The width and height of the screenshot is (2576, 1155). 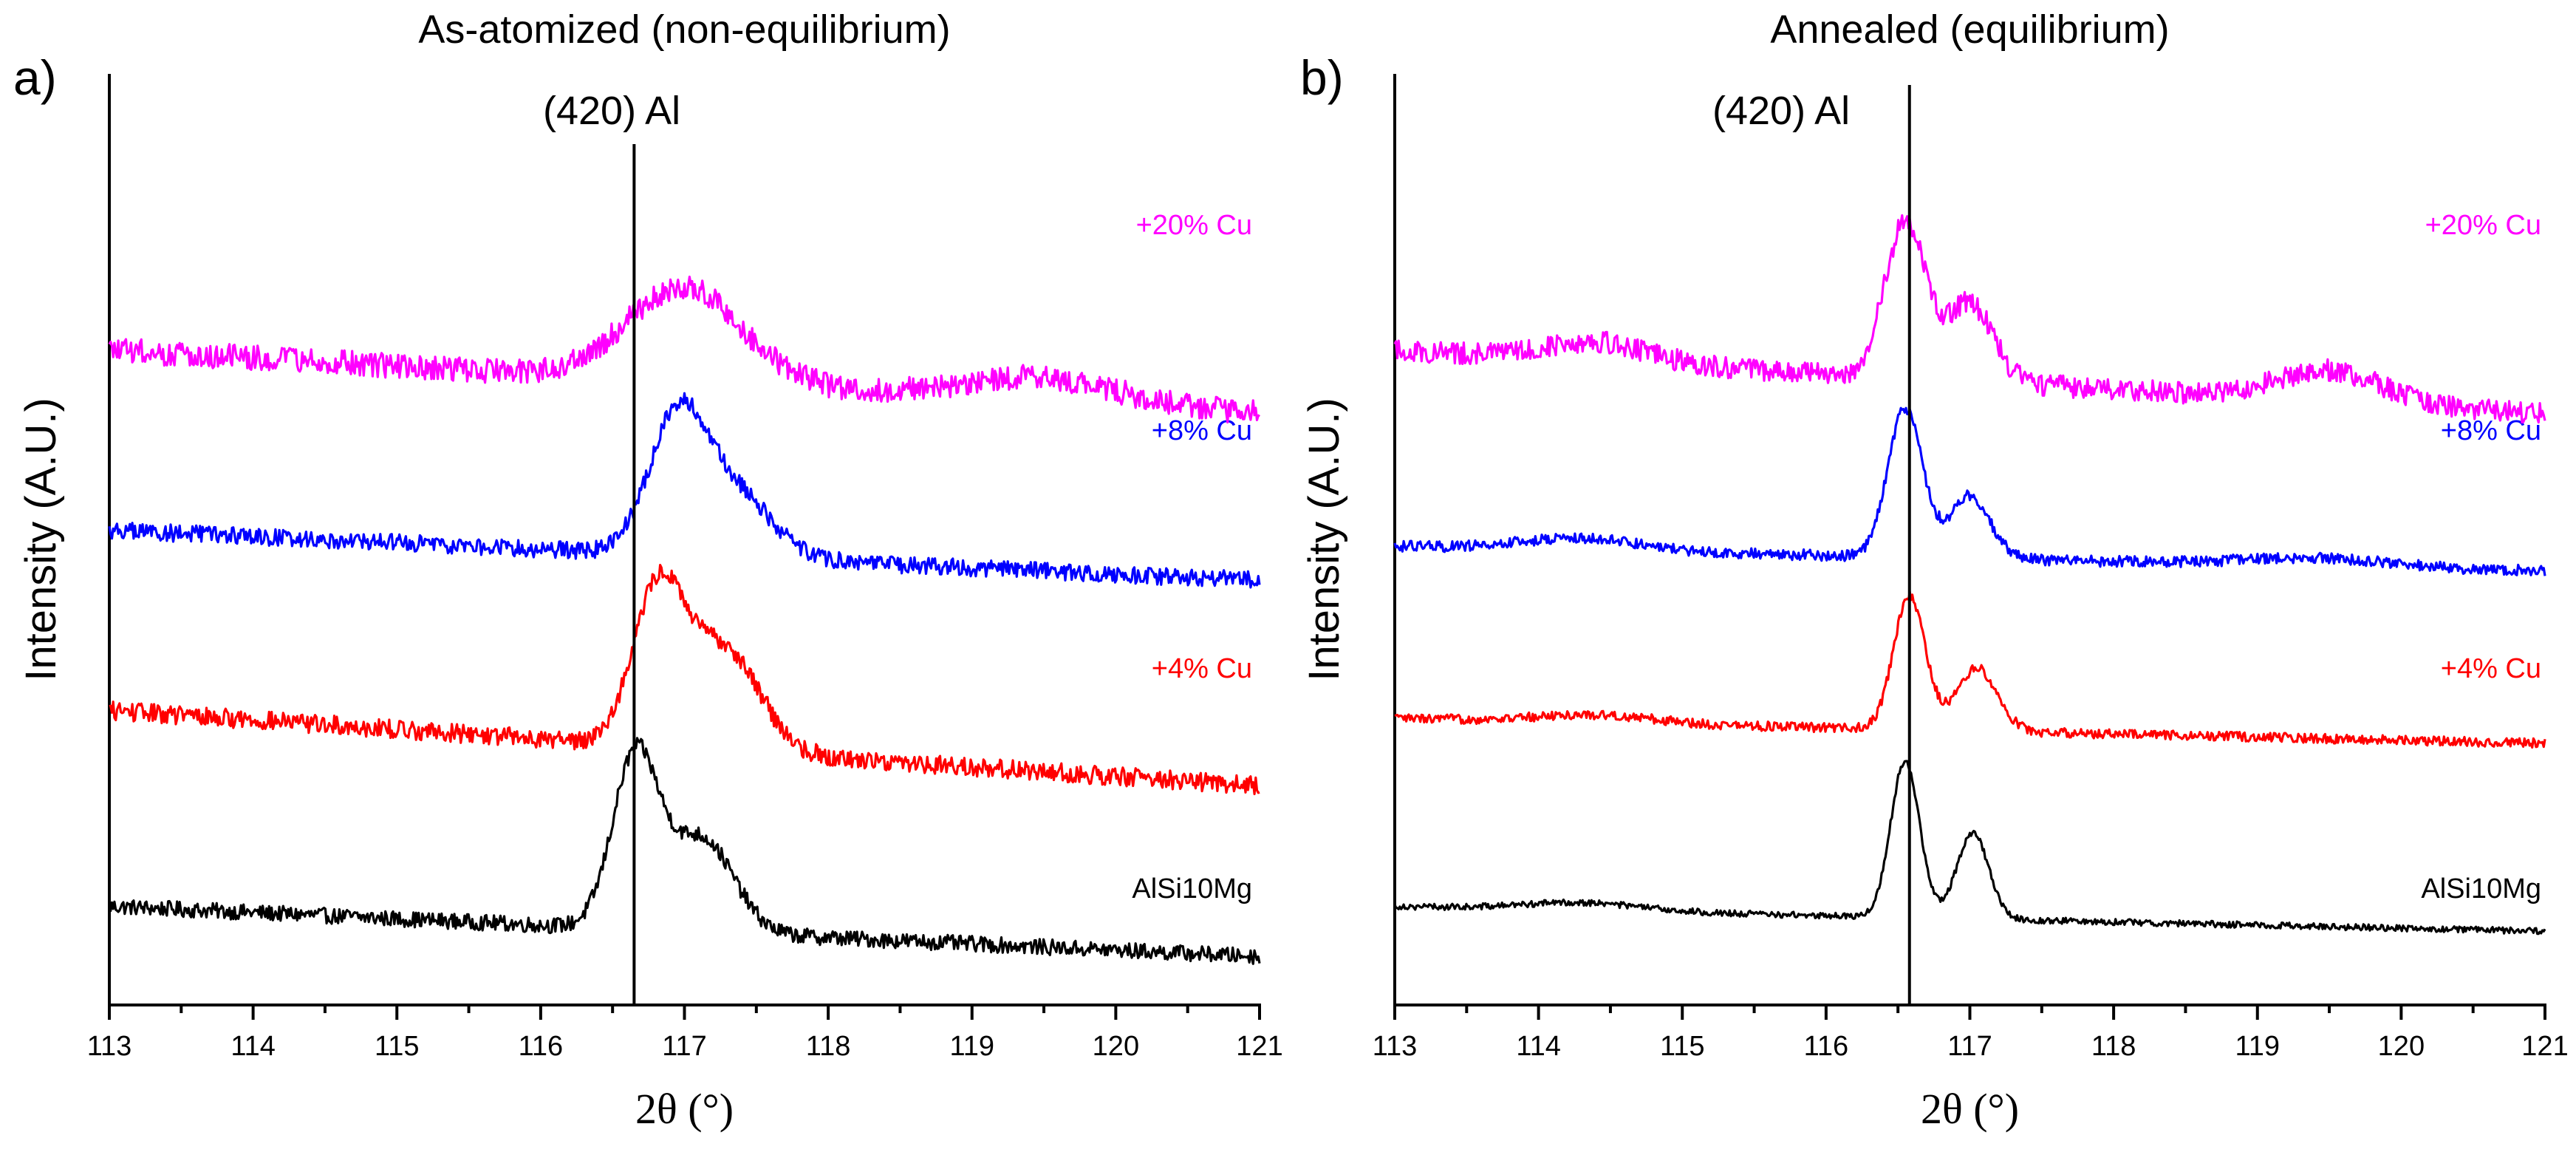 What do you see at coordinates (110, 1046) in the screenshot?
I see `panel-a-x-tick-label: 113` at bounding box center [110, 1046].